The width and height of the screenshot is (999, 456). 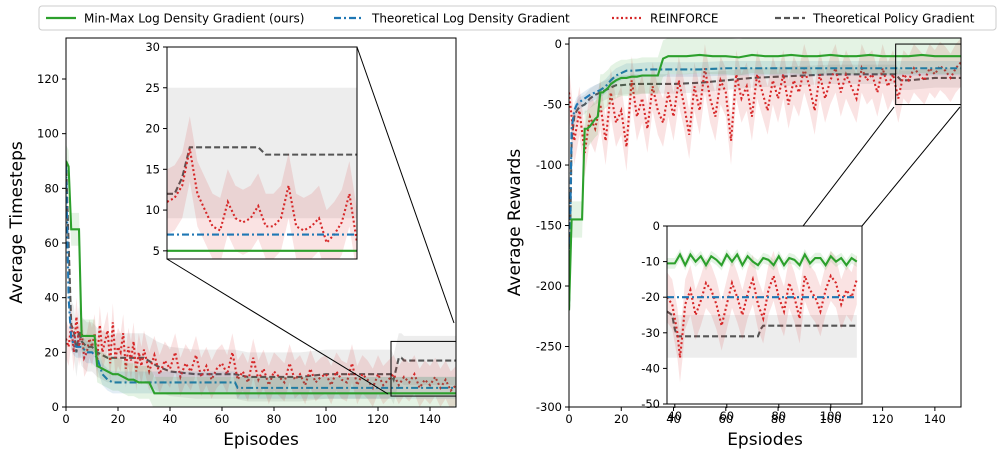 I want to click on inset-y-tick-label-3: 20, so click(x=152, y=129).